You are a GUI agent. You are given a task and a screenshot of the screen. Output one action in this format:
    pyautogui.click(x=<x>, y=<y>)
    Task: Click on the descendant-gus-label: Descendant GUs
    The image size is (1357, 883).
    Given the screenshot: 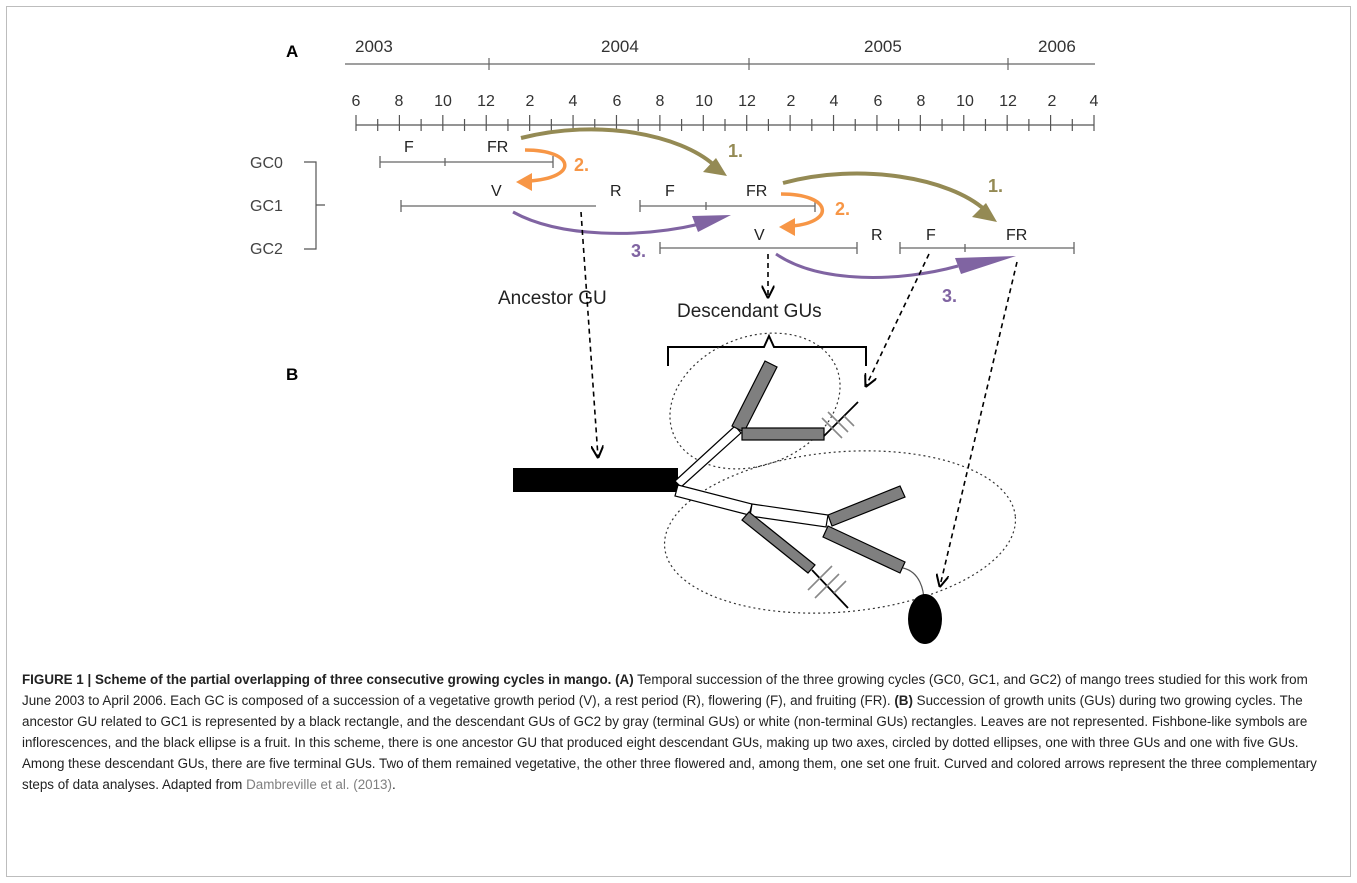 What is the action you would take?
    pyautogui.click(x=749, y=311)
    